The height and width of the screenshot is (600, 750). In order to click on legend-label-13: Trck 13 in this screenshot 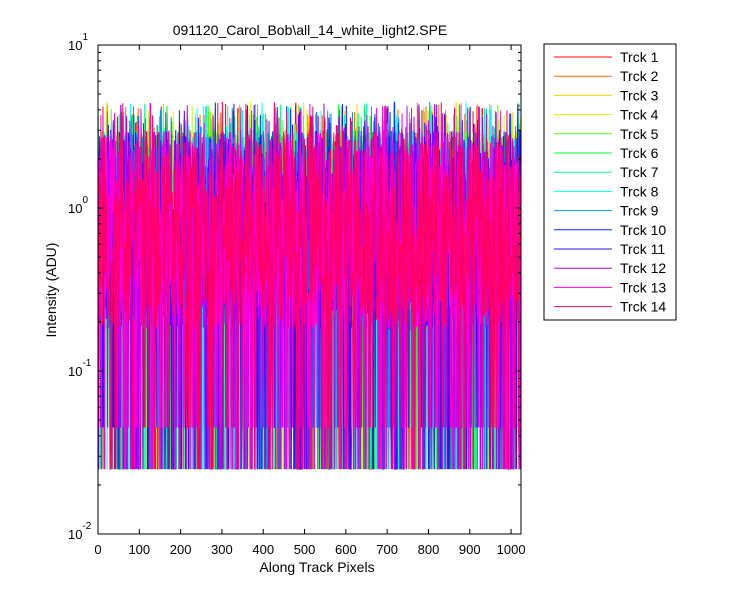, I will do `click(643, 287)`.